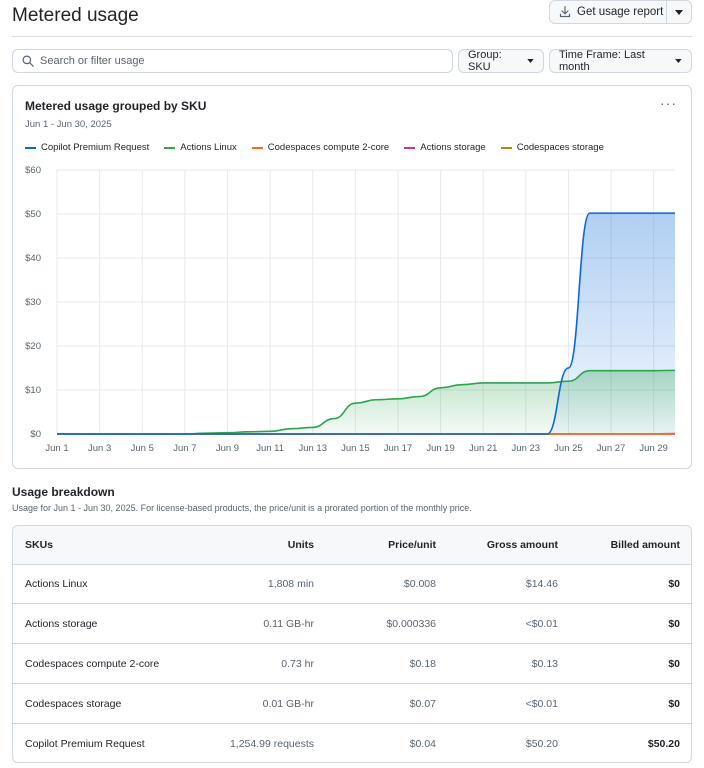  I want to click on sku-cell: Codespaces storage, so click(73, 704).